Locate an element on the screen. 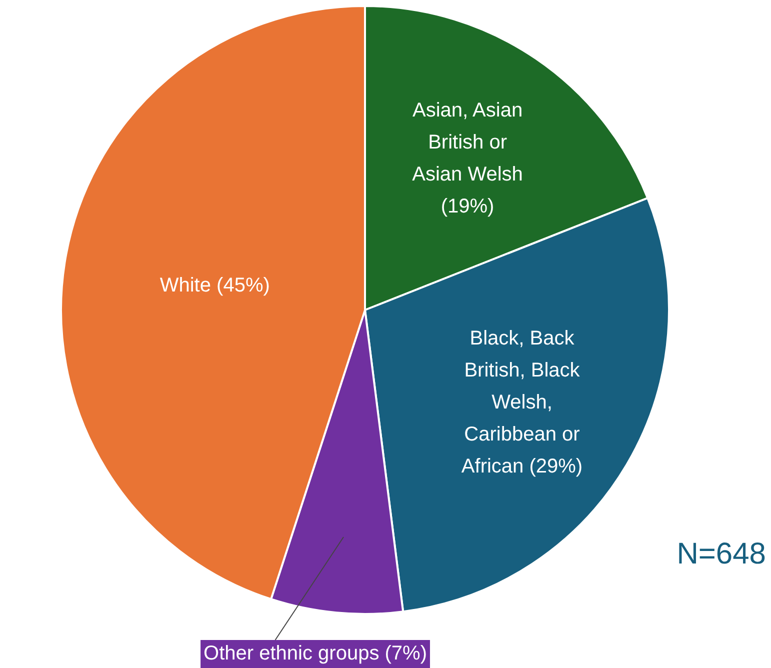 This screenshot has height=668, width=771. slice-label: Other ethnic groups (7%) is located at coordinates (315, 653).